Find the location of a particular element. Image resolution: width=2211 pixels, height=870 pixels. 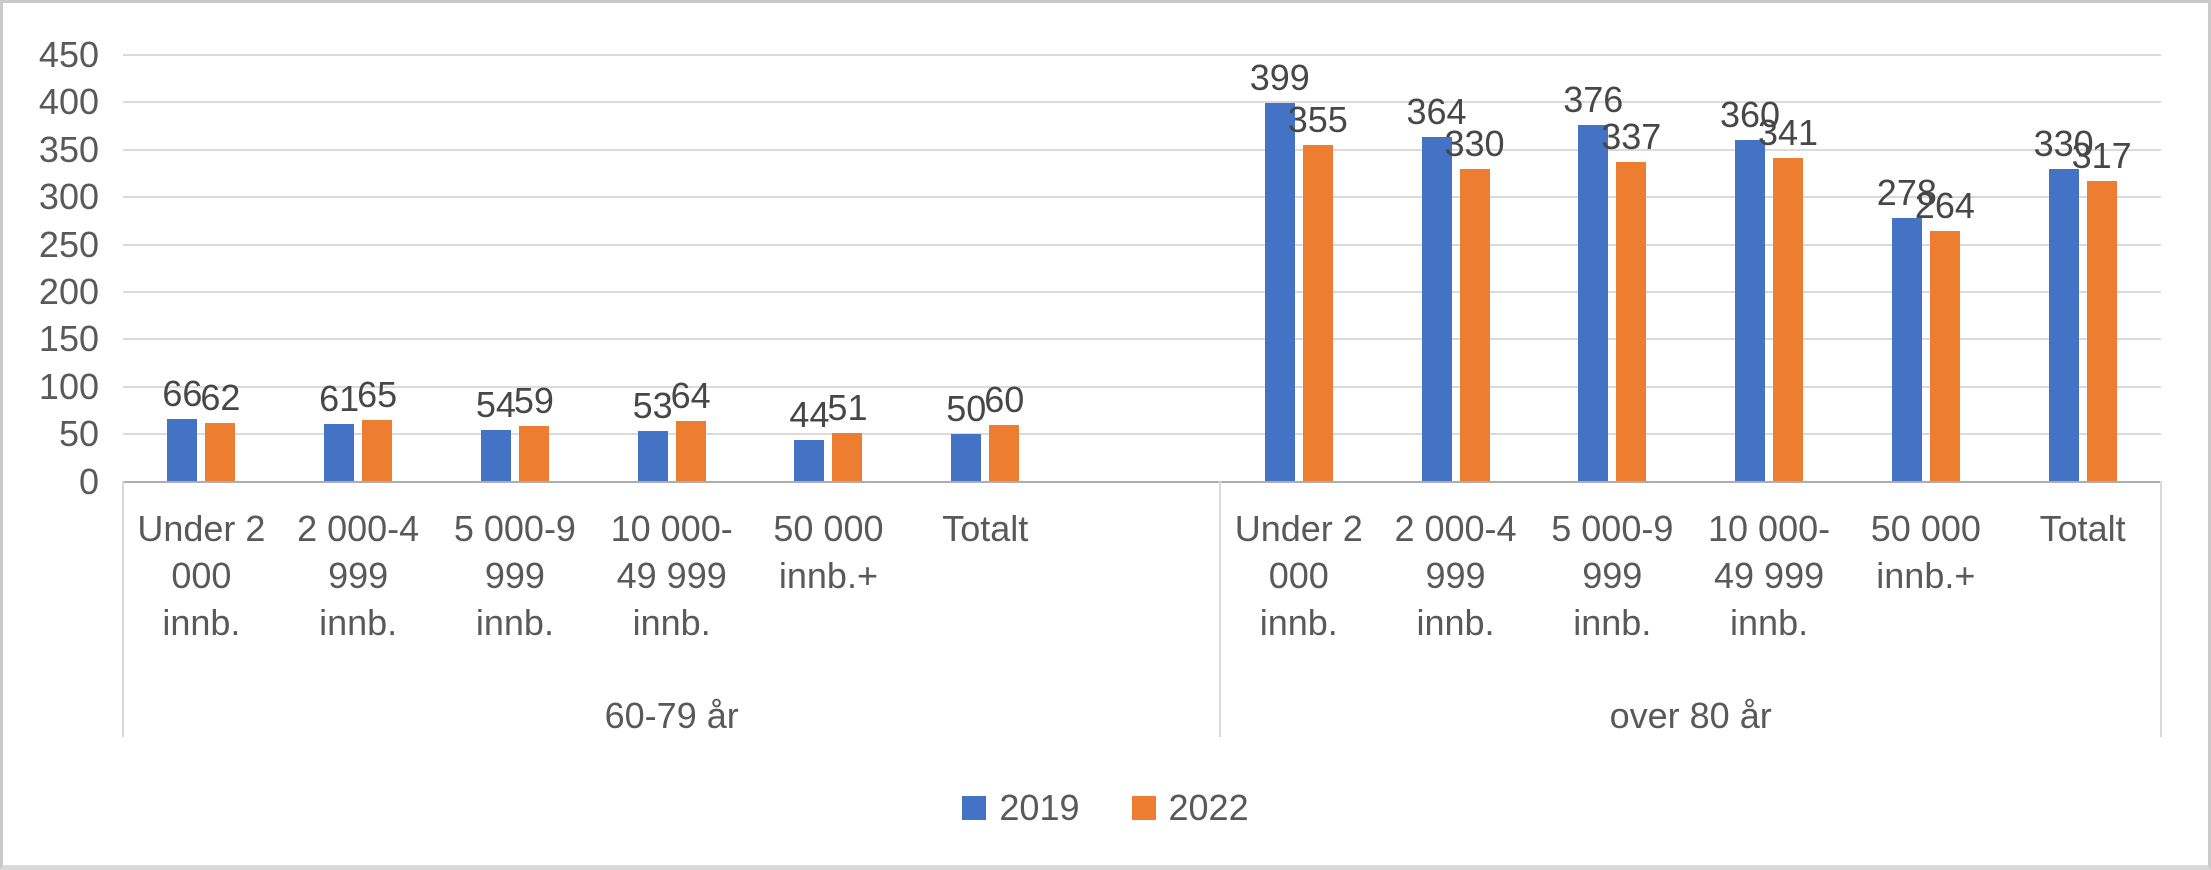

y-axis-tick-label: 150 is located at coordinates (68, 339).